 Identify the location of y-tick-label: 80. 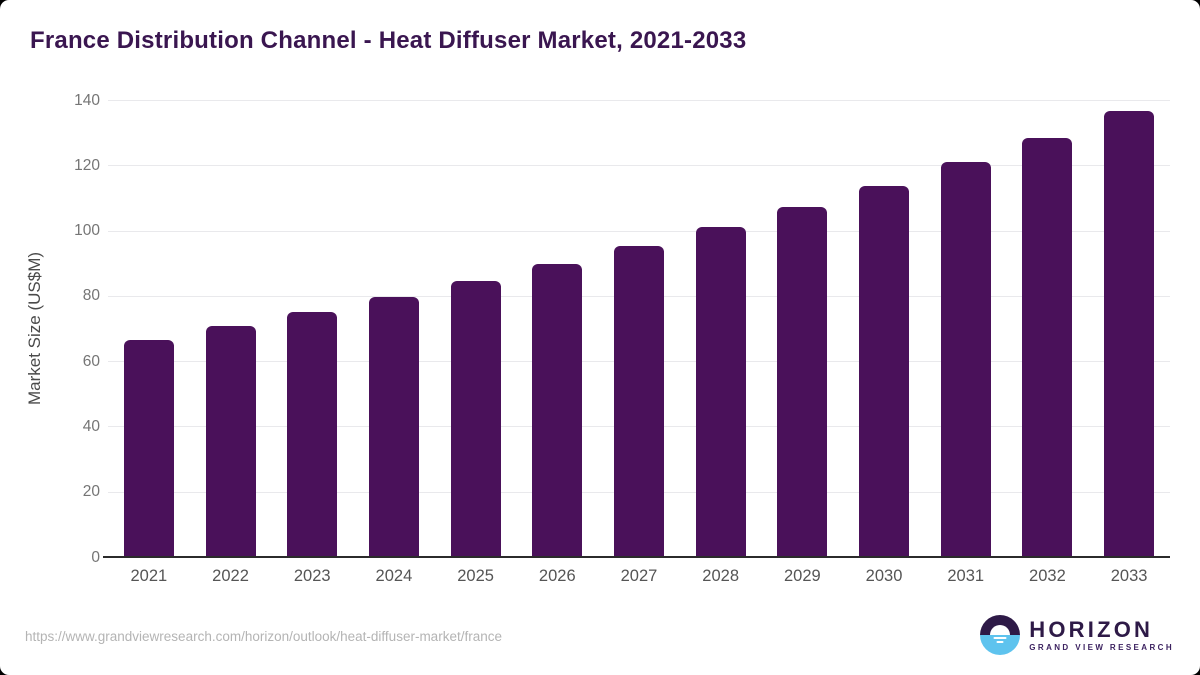
(91, 296).